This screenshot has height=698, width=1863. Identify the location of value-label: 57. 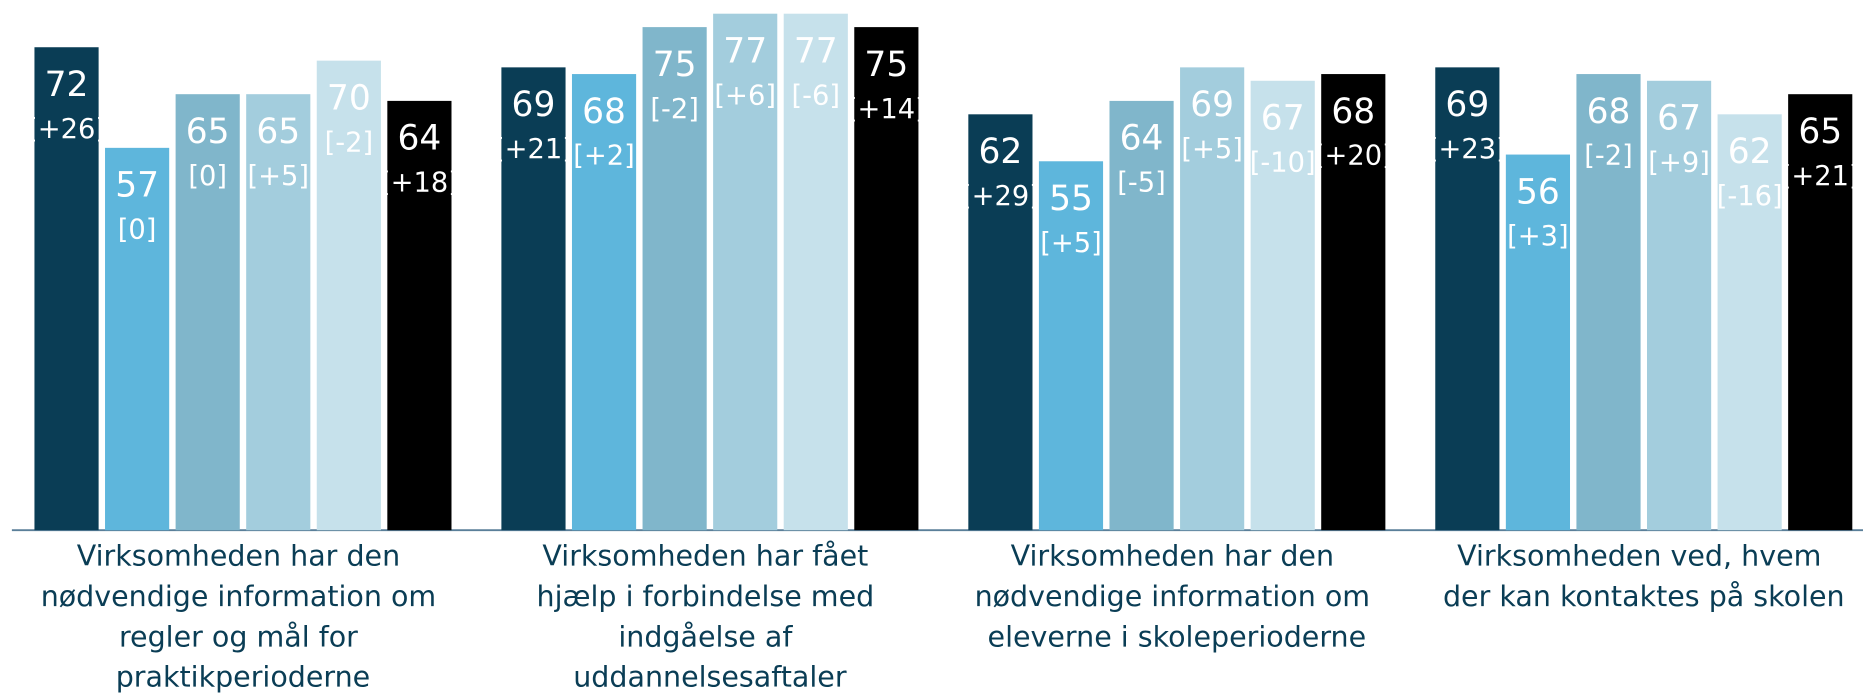
(137, 186).